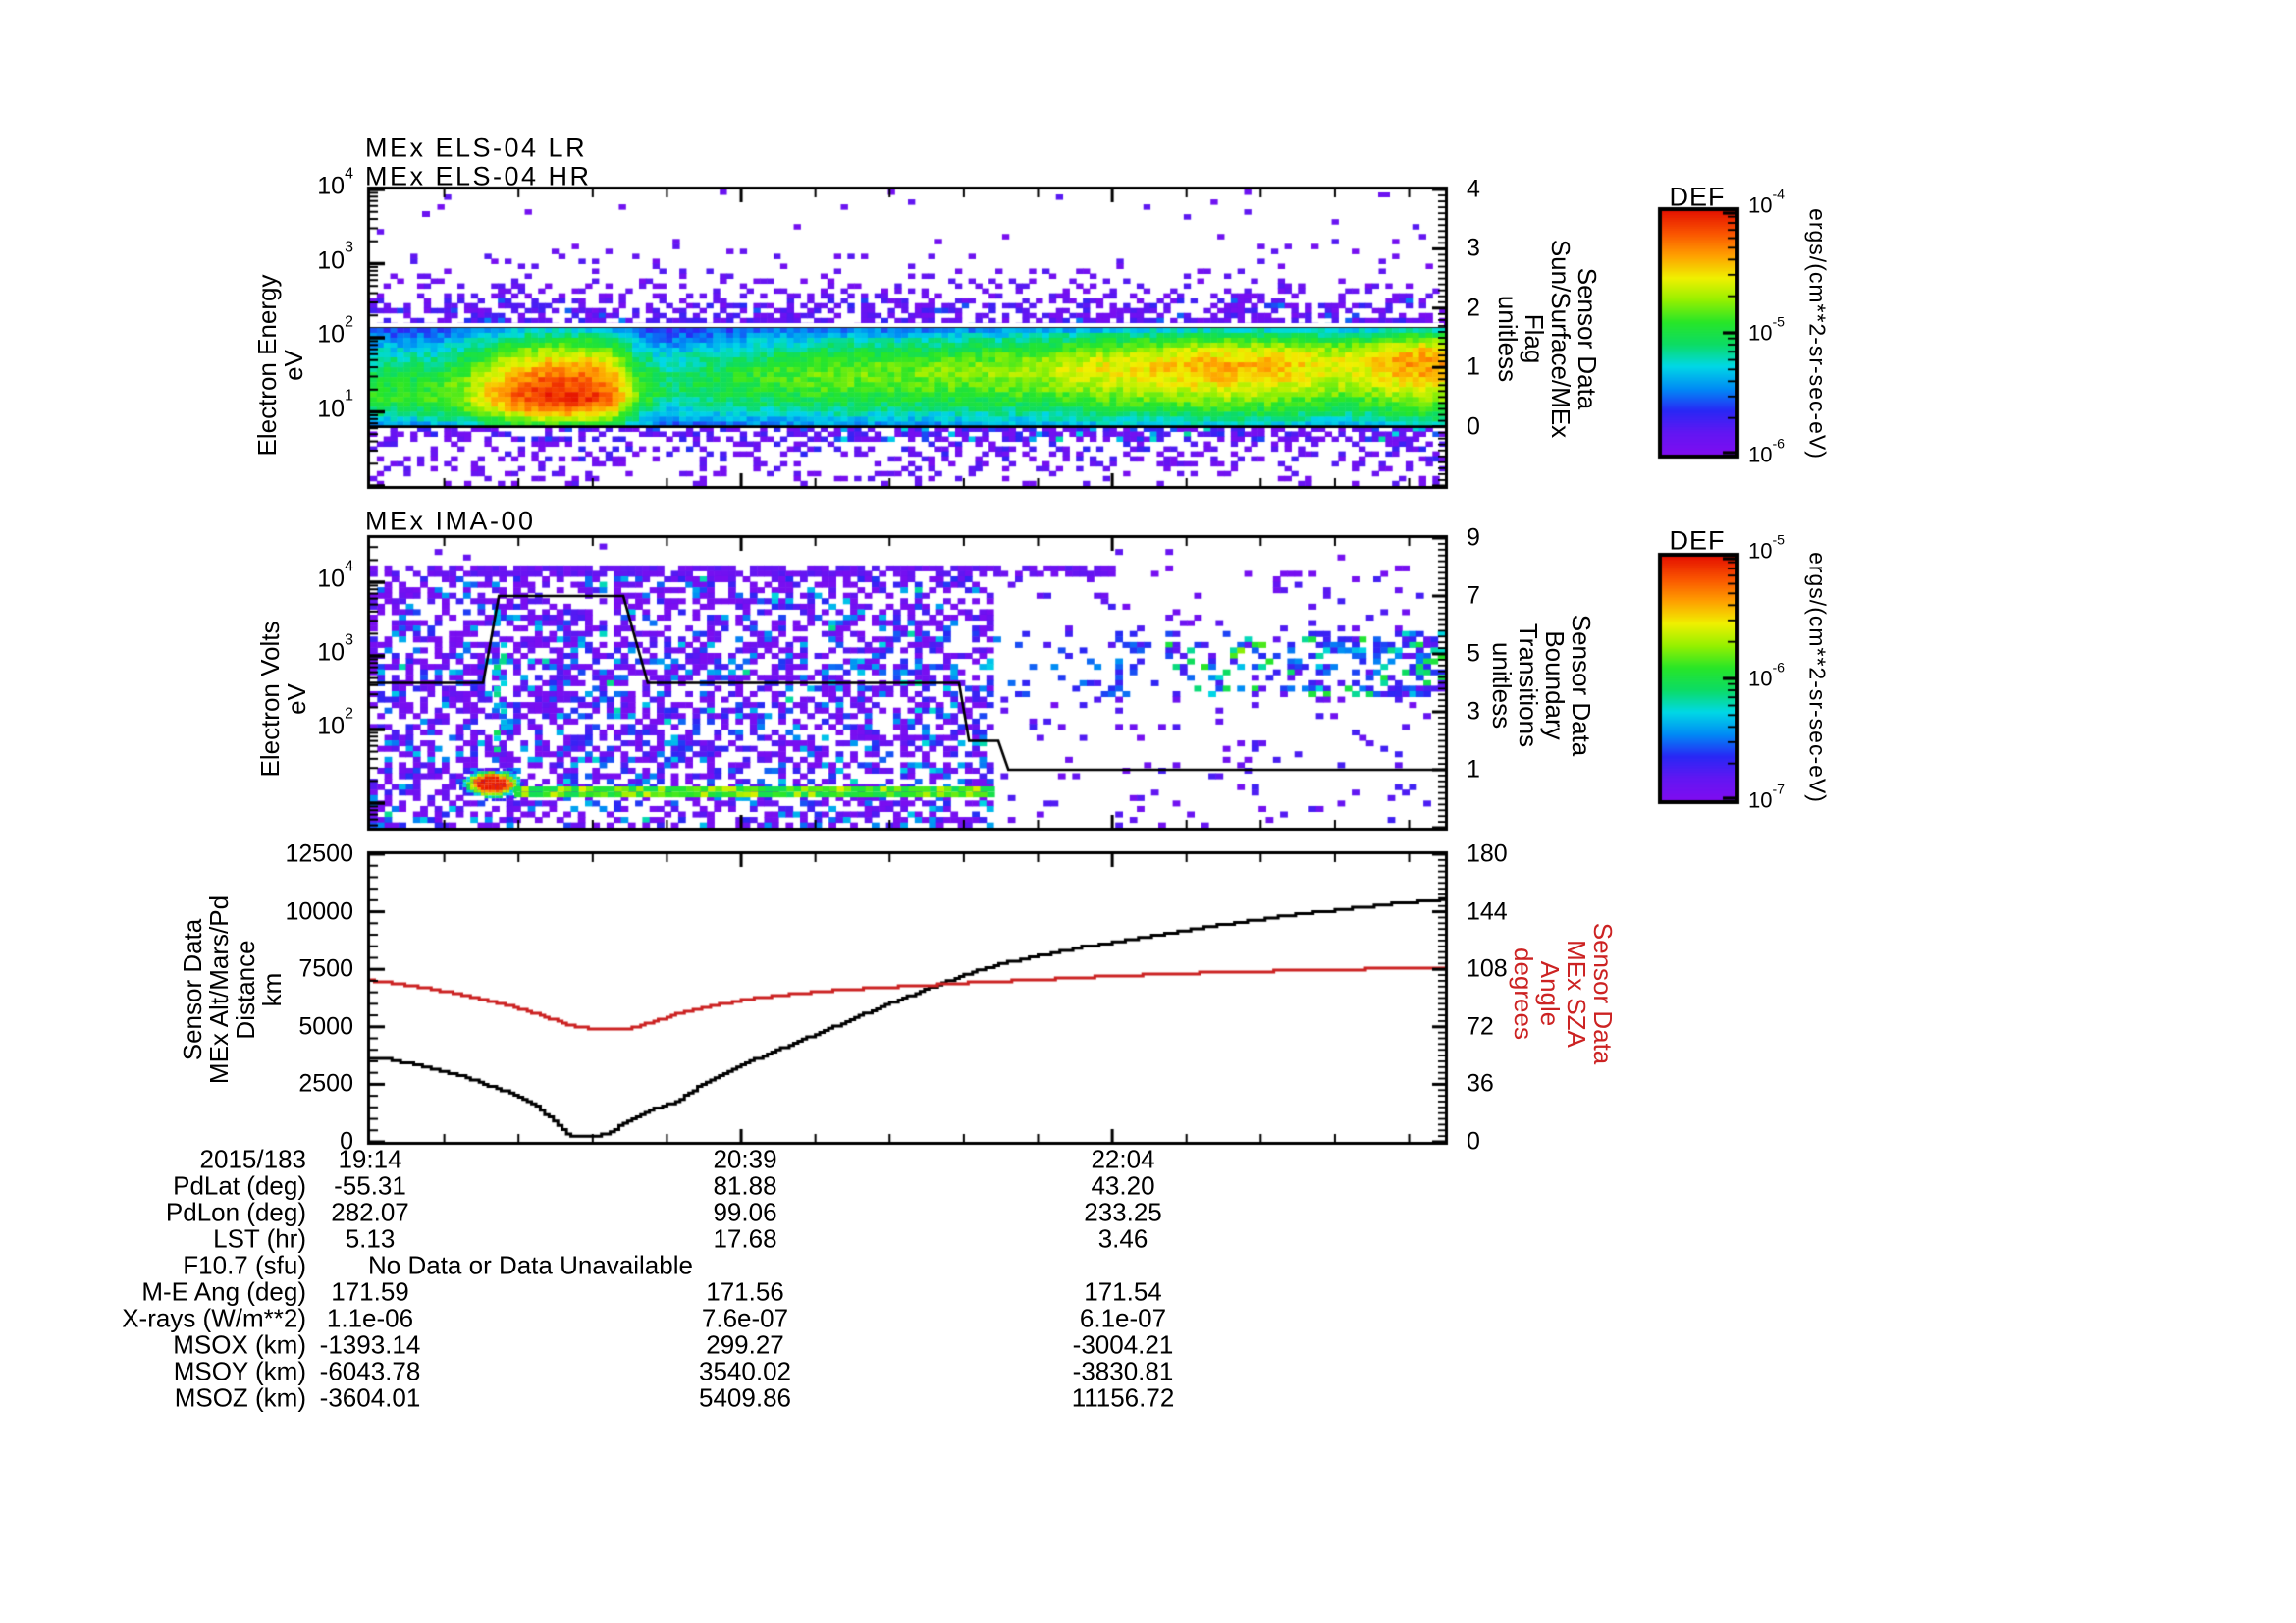  What do you see at coordinates (745, 1344) in the screenshot?
I see `table-cell: 299.27` at bounding box center [745, 1344].